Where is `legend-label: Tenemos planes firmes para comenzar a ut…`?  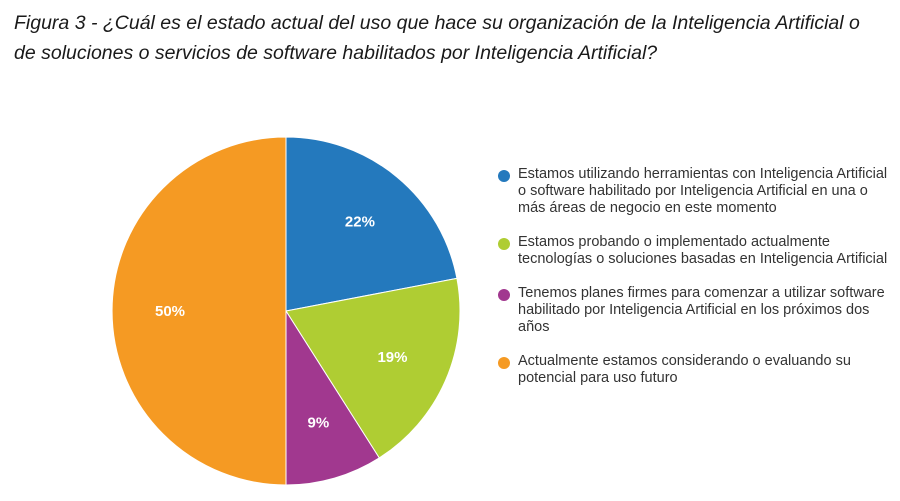
legend-label: Tenemos planes firmes para comenzar a ut… is located at coordinates (701, 310).